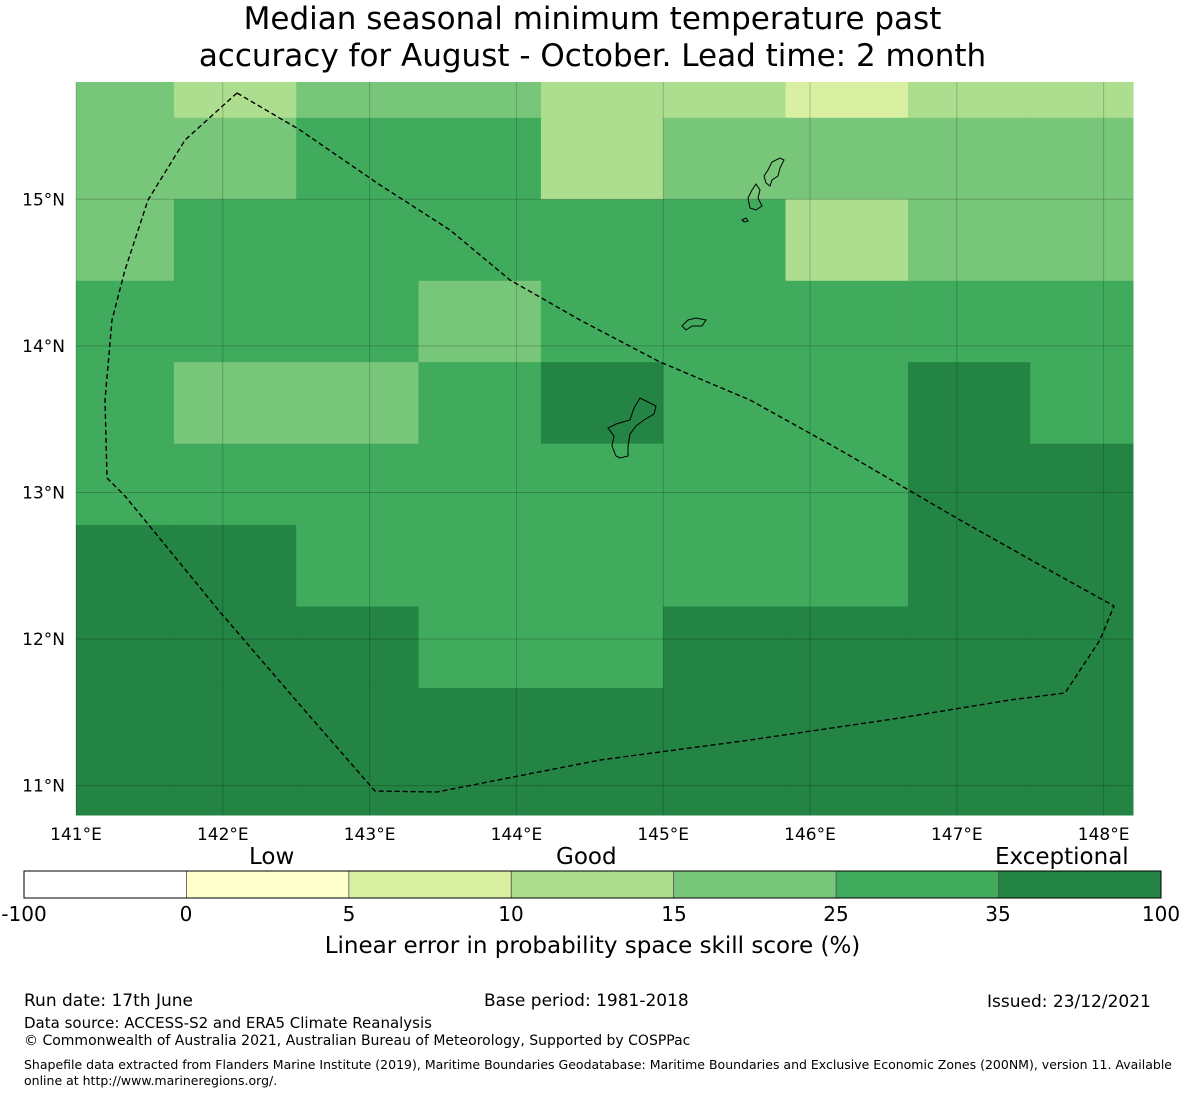 This screenshot has height=1095, width=1185. I want to click on colorbar, so click(592, 884).